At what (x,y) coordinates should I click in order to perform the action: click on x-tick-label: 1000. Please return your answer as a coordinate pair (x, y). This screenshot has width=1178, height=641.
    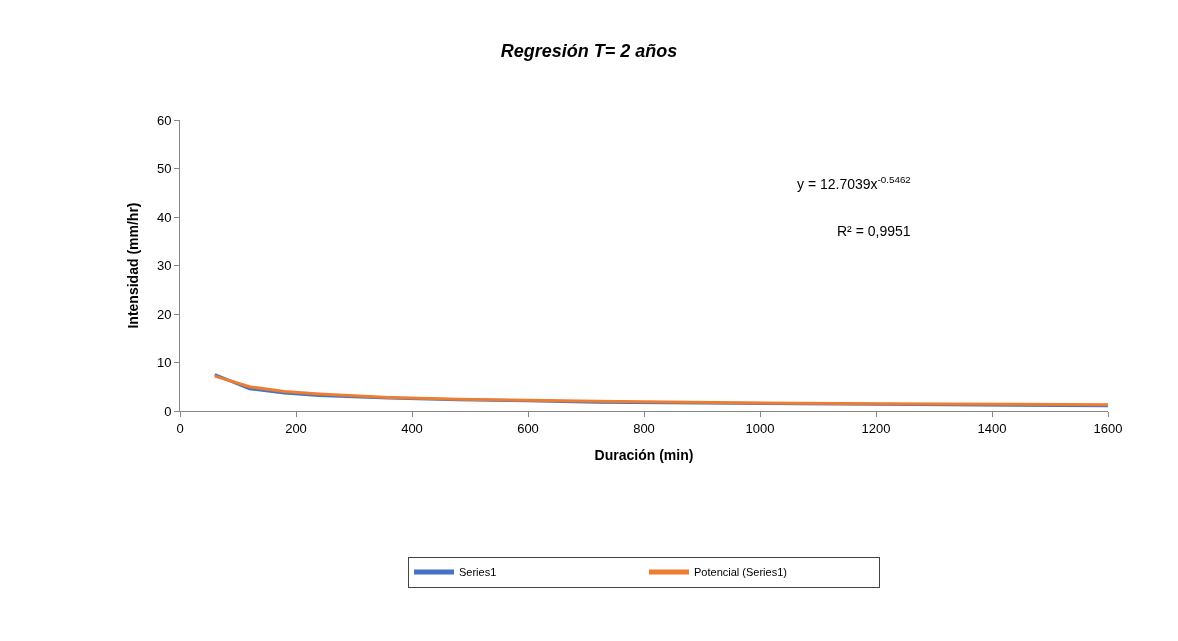
    Looking at the image, I should click on (760, 428).